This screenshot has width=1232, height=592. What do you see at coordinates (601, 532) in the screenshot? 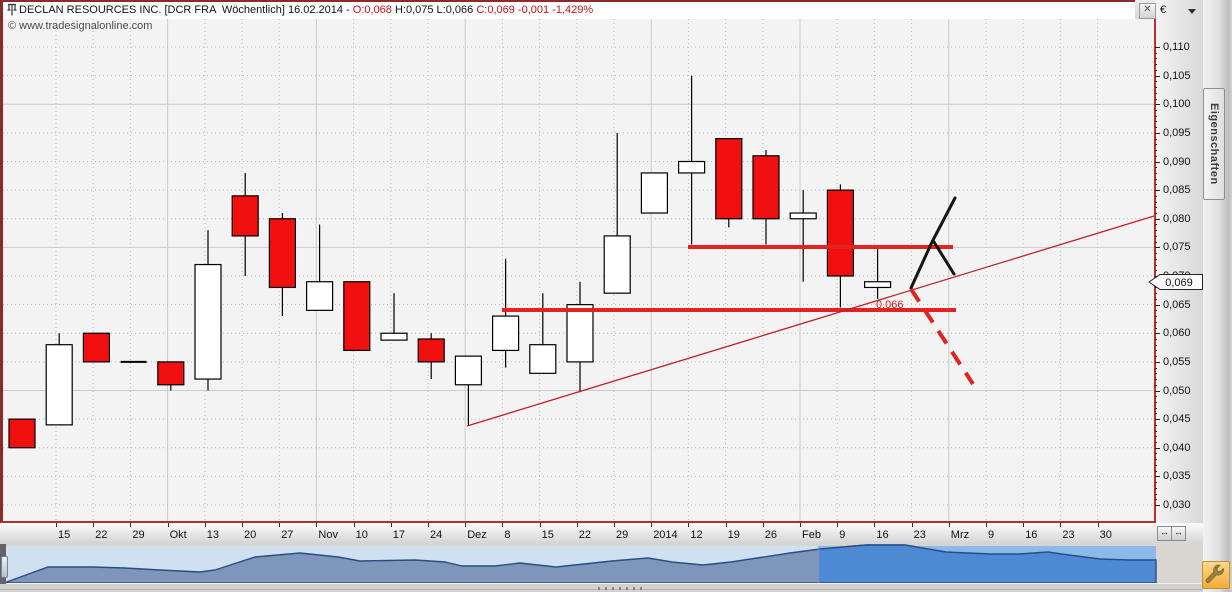
I see `date-axis` at bounding box center [601, 532].